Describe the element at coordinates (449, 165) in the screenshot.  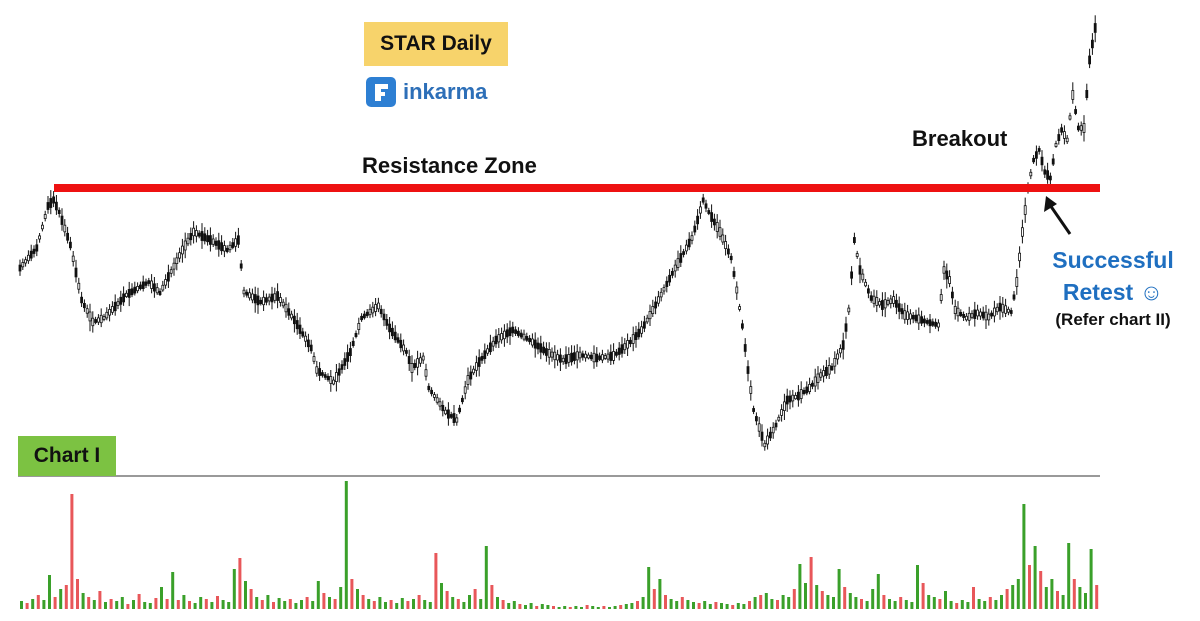
I see `resistance-label: Resistance Zone` at that location.